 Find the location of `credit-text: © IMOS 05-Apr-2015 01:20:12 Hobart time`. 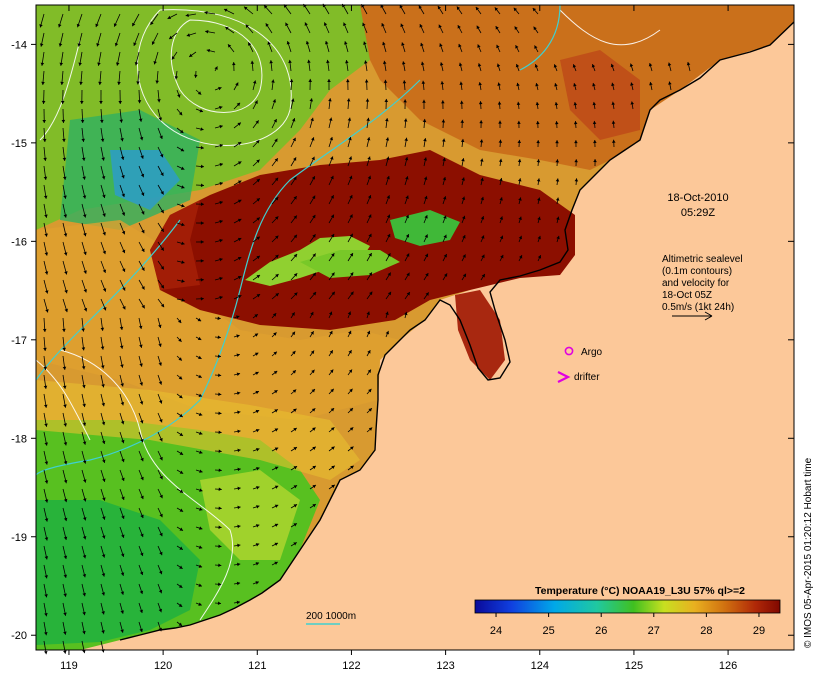

credit-text: © IMOS 05-Apr-2015 01:20:12 Hobart time is located at coordinates (808, 552).